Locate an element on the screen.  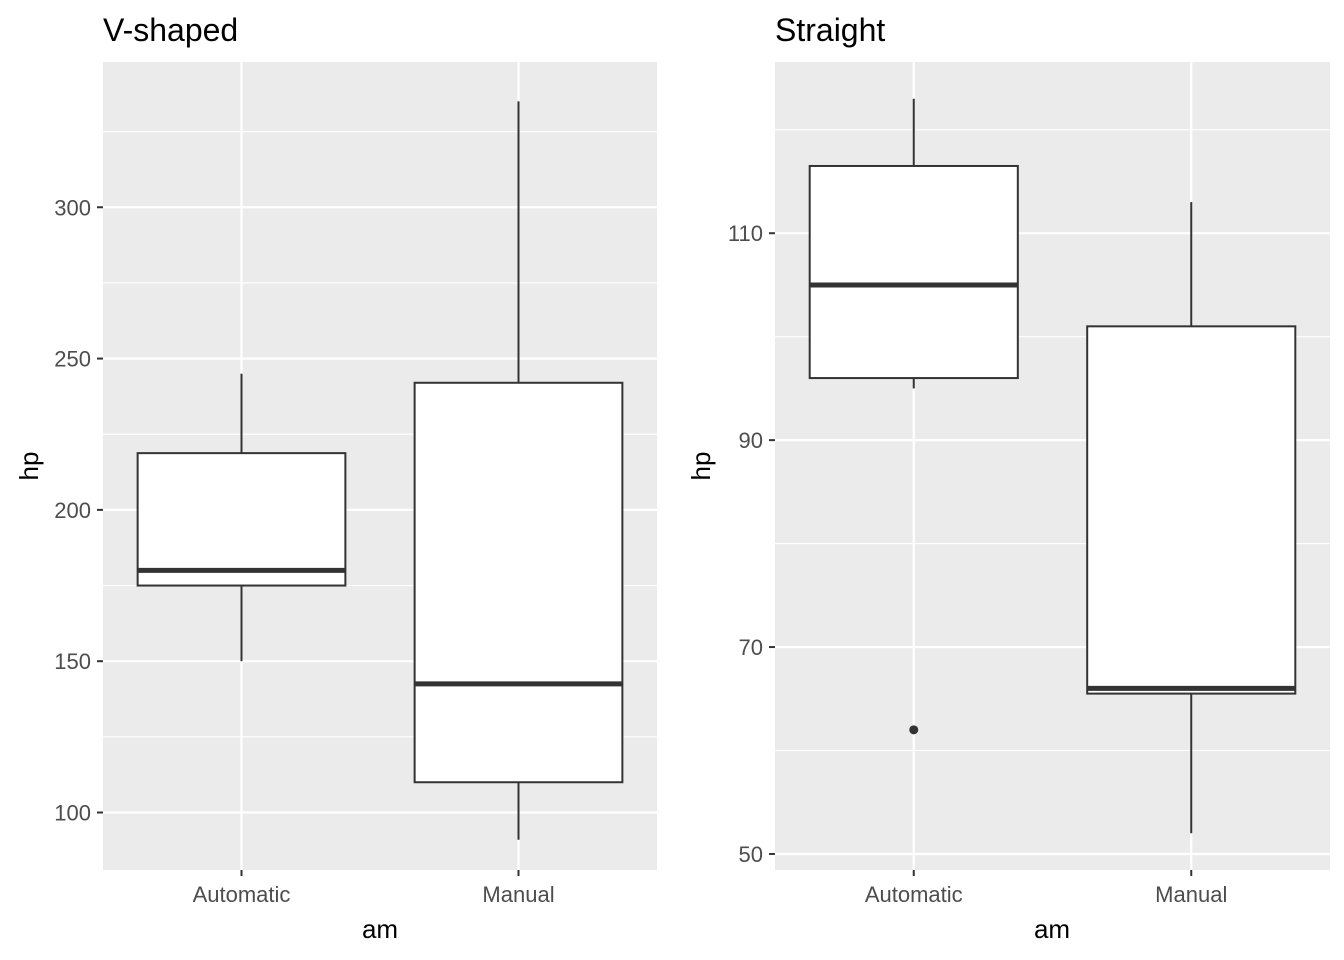
y-tick-label: 200 is located at coordinates (72, 510).